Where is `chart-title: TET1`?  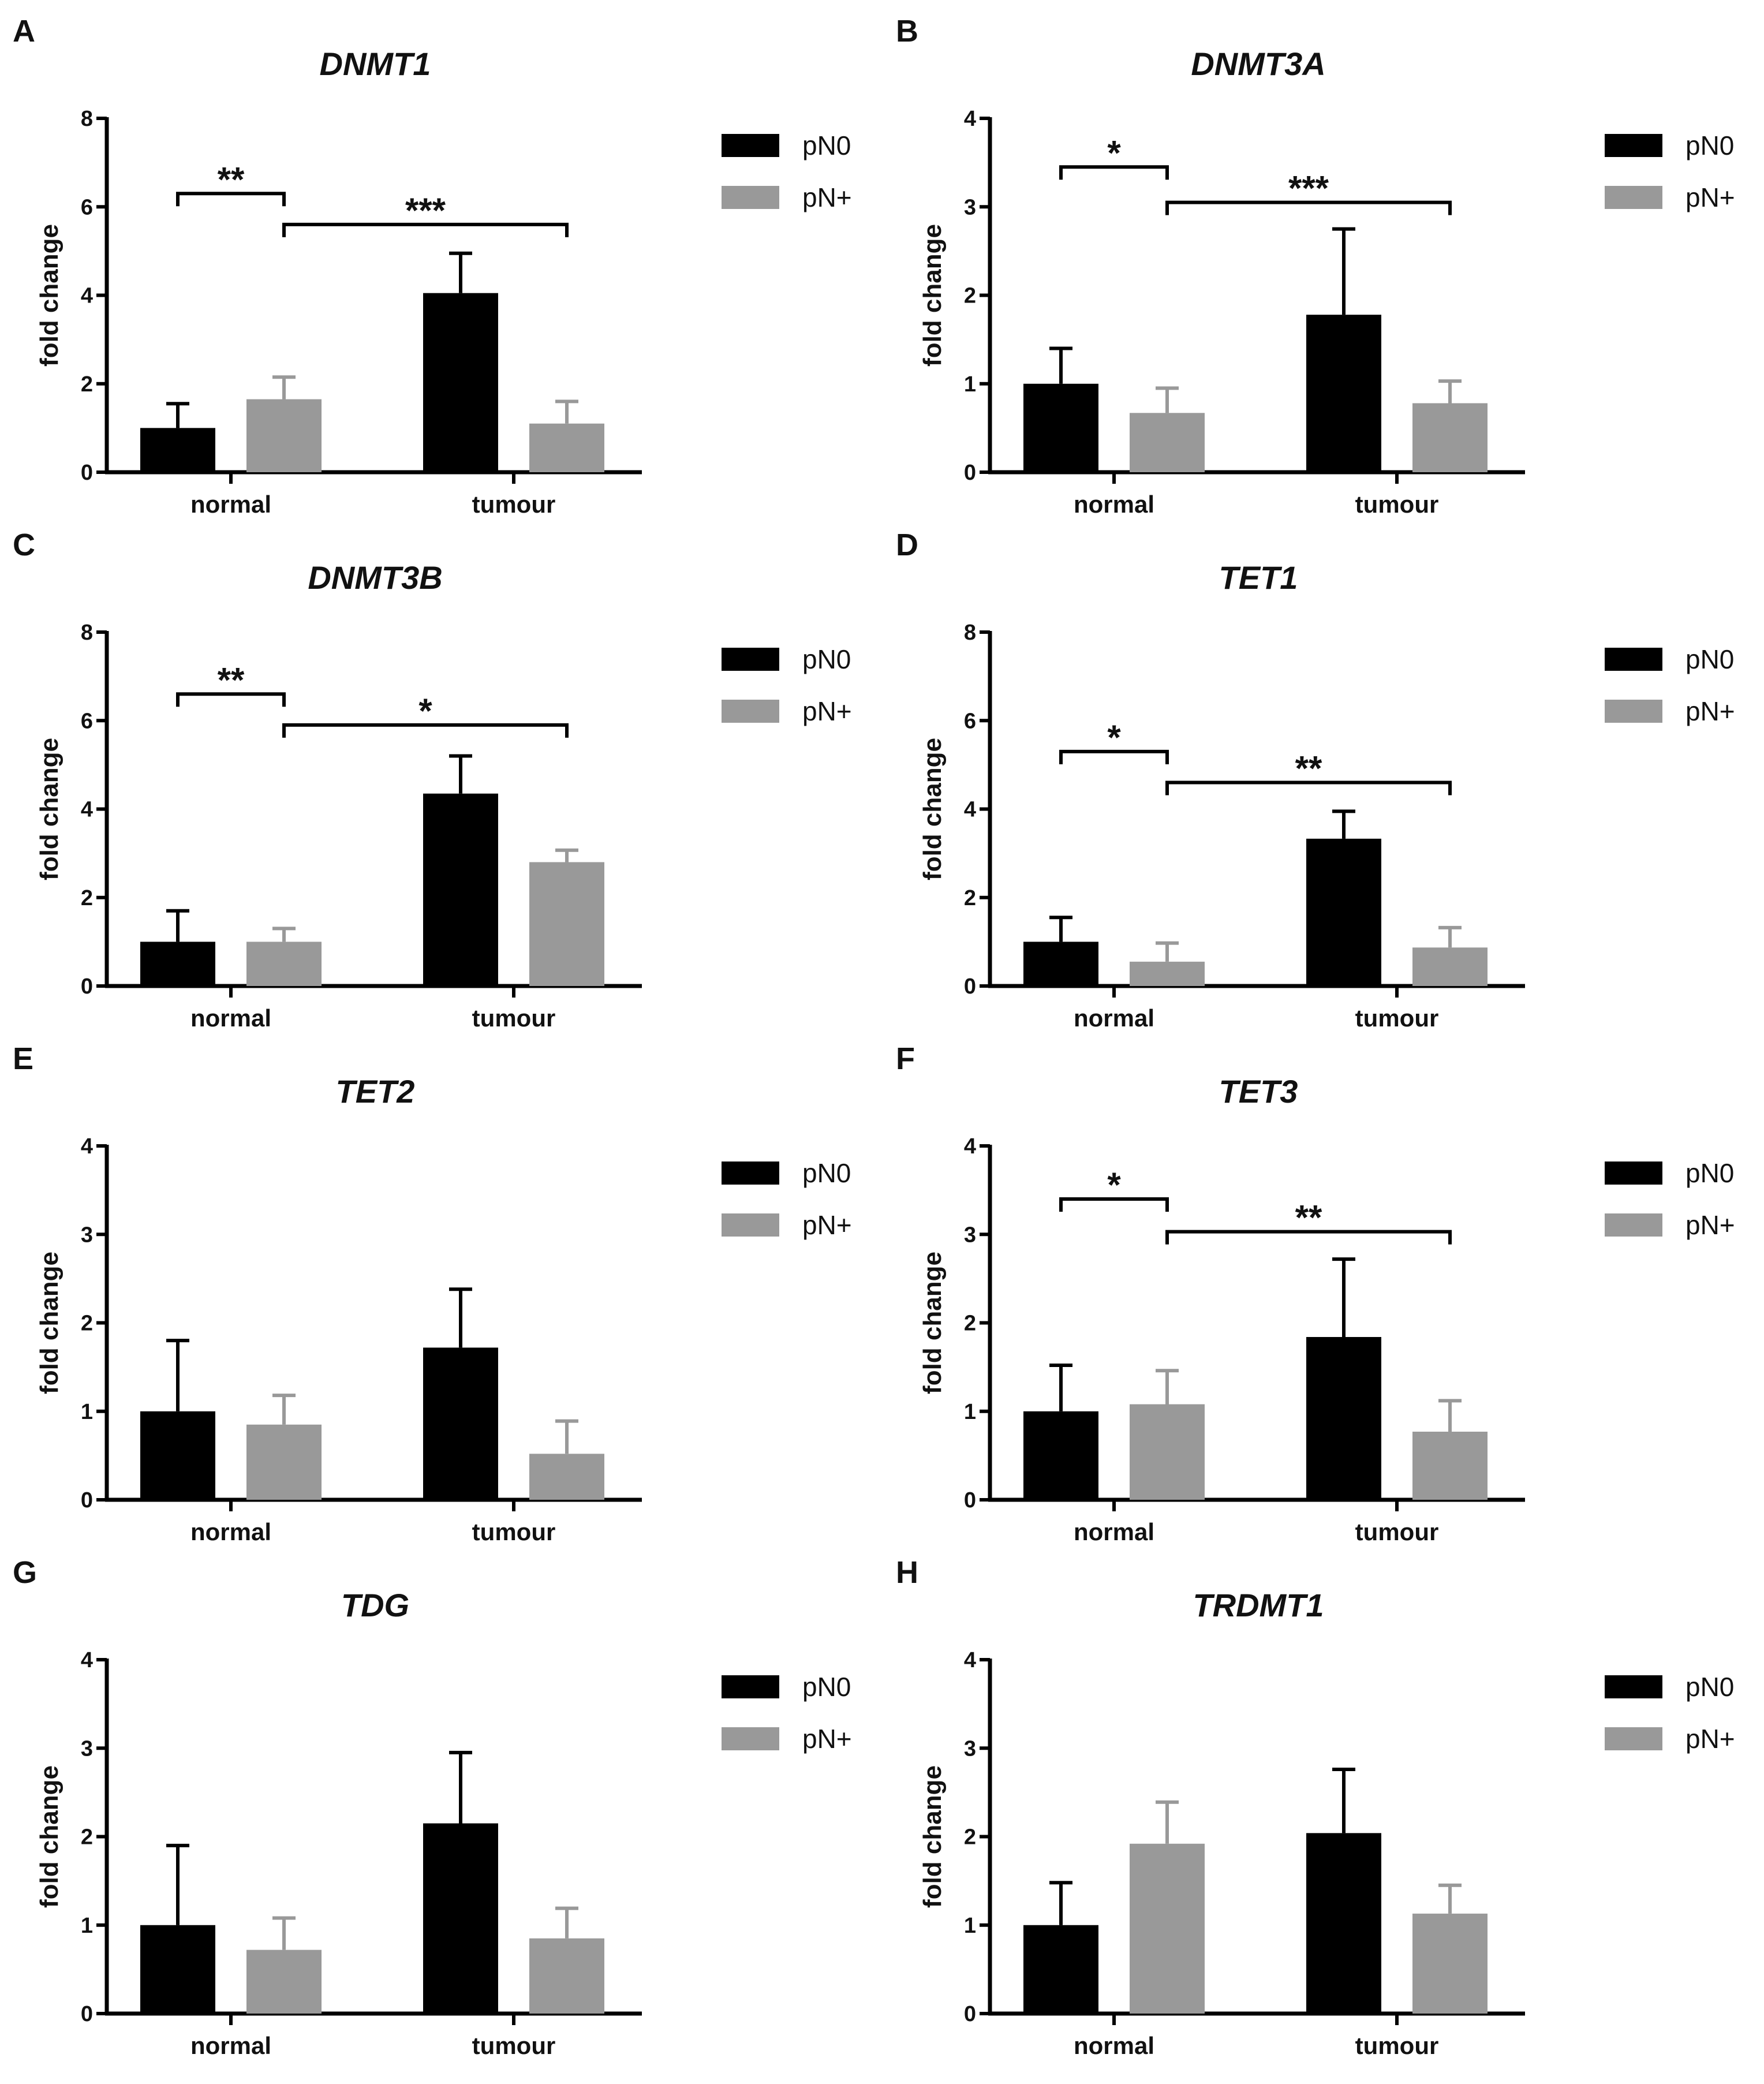 chart-title: TET1 is located at coordinates (1258, 577).